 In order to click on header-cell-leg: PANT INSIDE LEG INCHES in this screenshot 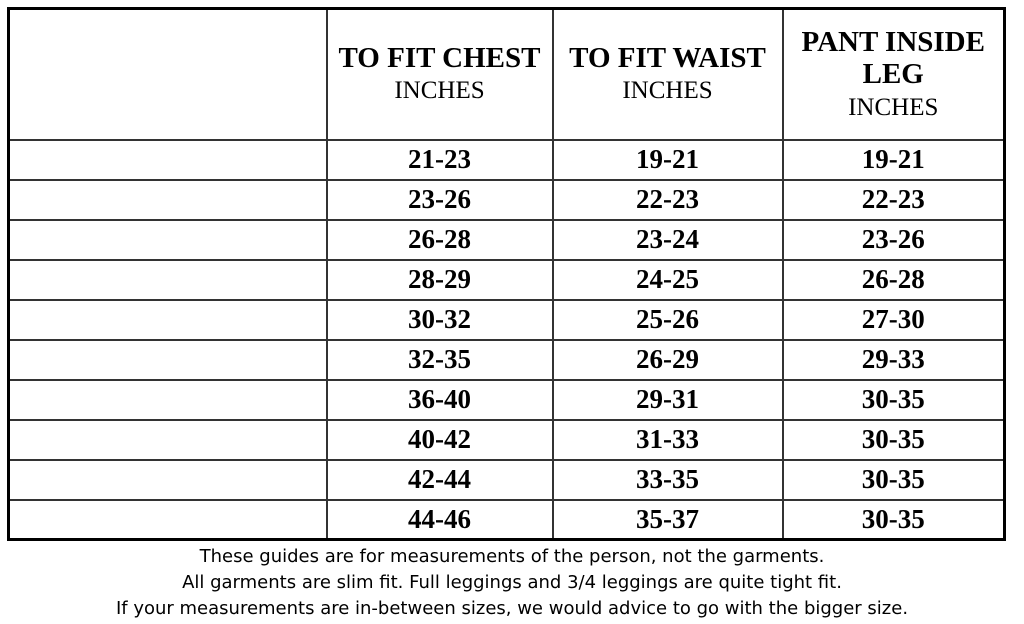, I will do `click(893, 74)`.